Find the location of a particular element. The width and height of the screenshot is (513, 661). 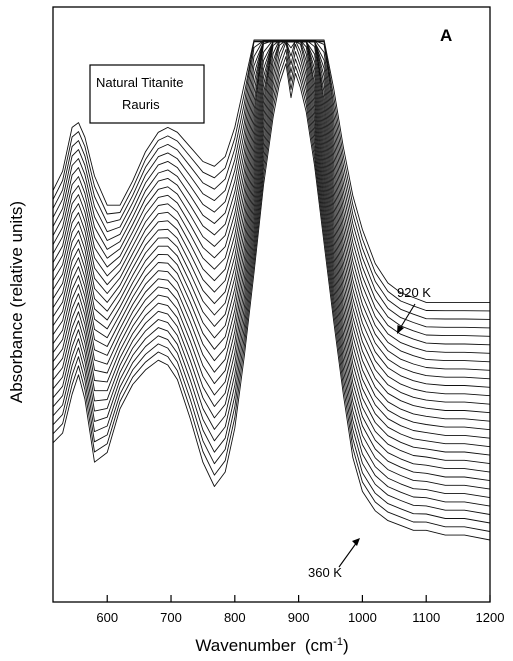

x-tick-label: 1100 is located at coordinates (426, 617).